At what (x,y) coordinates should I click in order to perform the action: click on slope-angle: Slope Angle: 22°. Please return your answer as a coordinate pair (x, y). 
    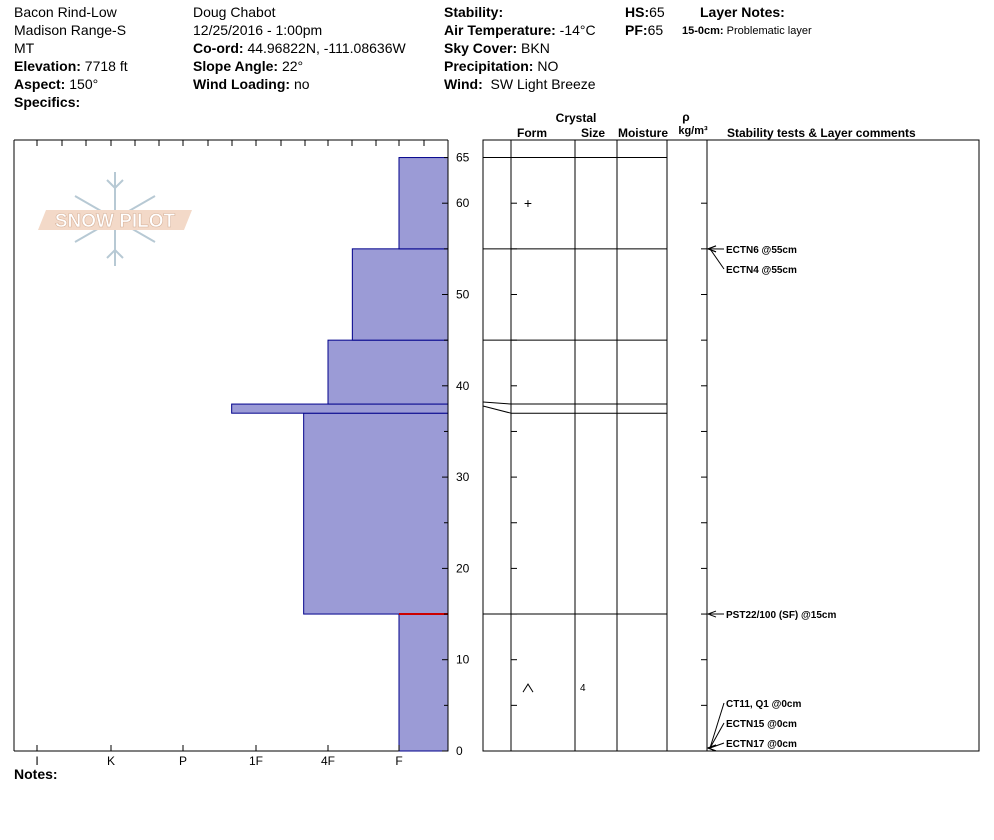
    Looking at the image, I should click on (248, 66).